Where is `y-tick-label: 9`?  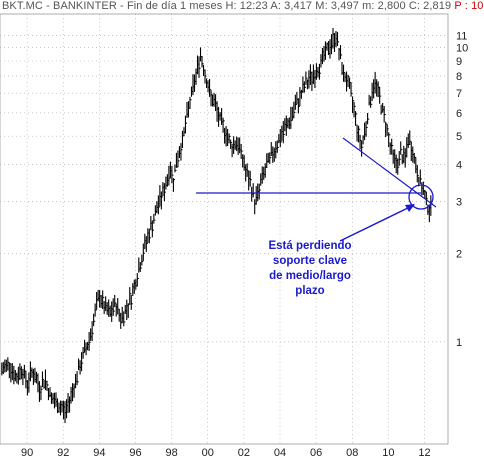 y-tick-label: 9 is located at coordinates (459, 62).